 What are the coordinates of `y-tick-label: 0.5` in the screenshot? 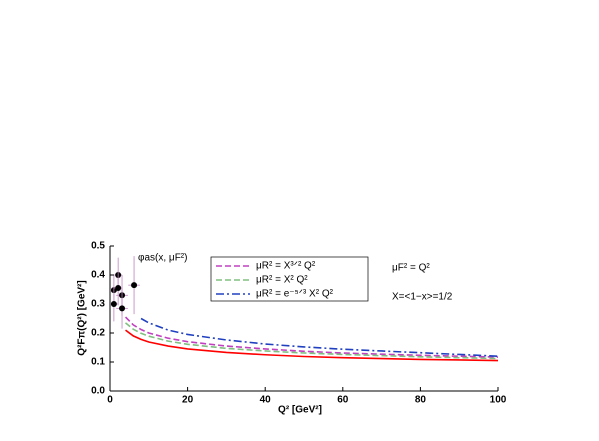 It's located at (98, 246).